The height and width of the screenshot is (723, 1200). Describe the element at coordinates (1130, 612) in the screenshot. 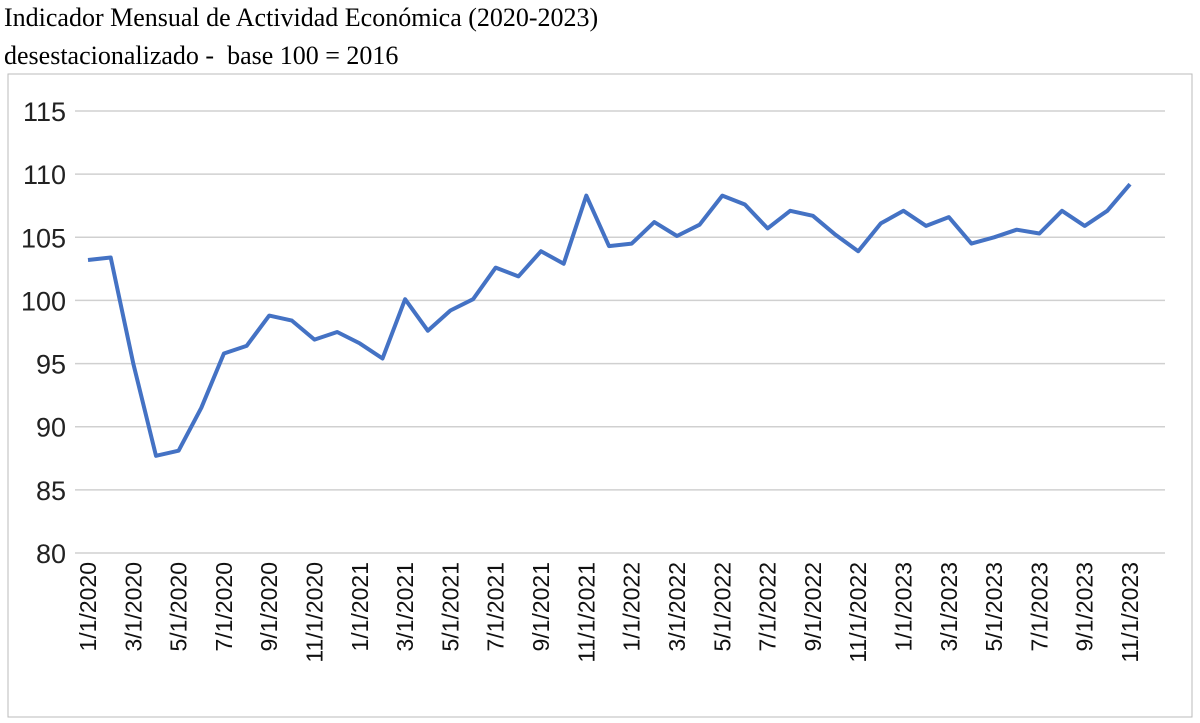

I see `x-tick-label: 11/1/2023` at that location.